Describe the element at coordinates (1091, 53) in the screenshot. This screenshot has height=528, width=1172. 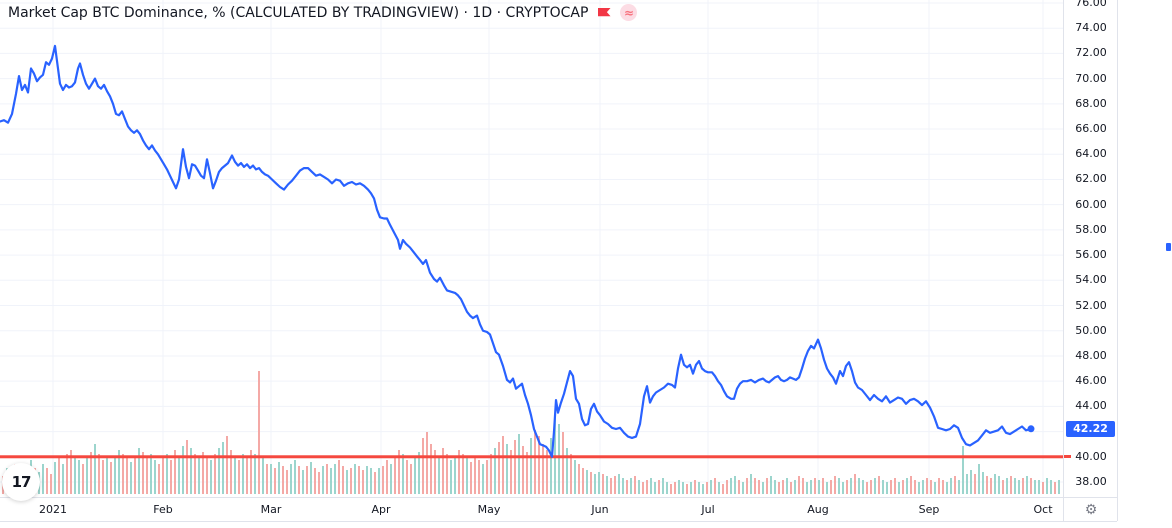
I see `price-tick-label: 72.00` at that location.